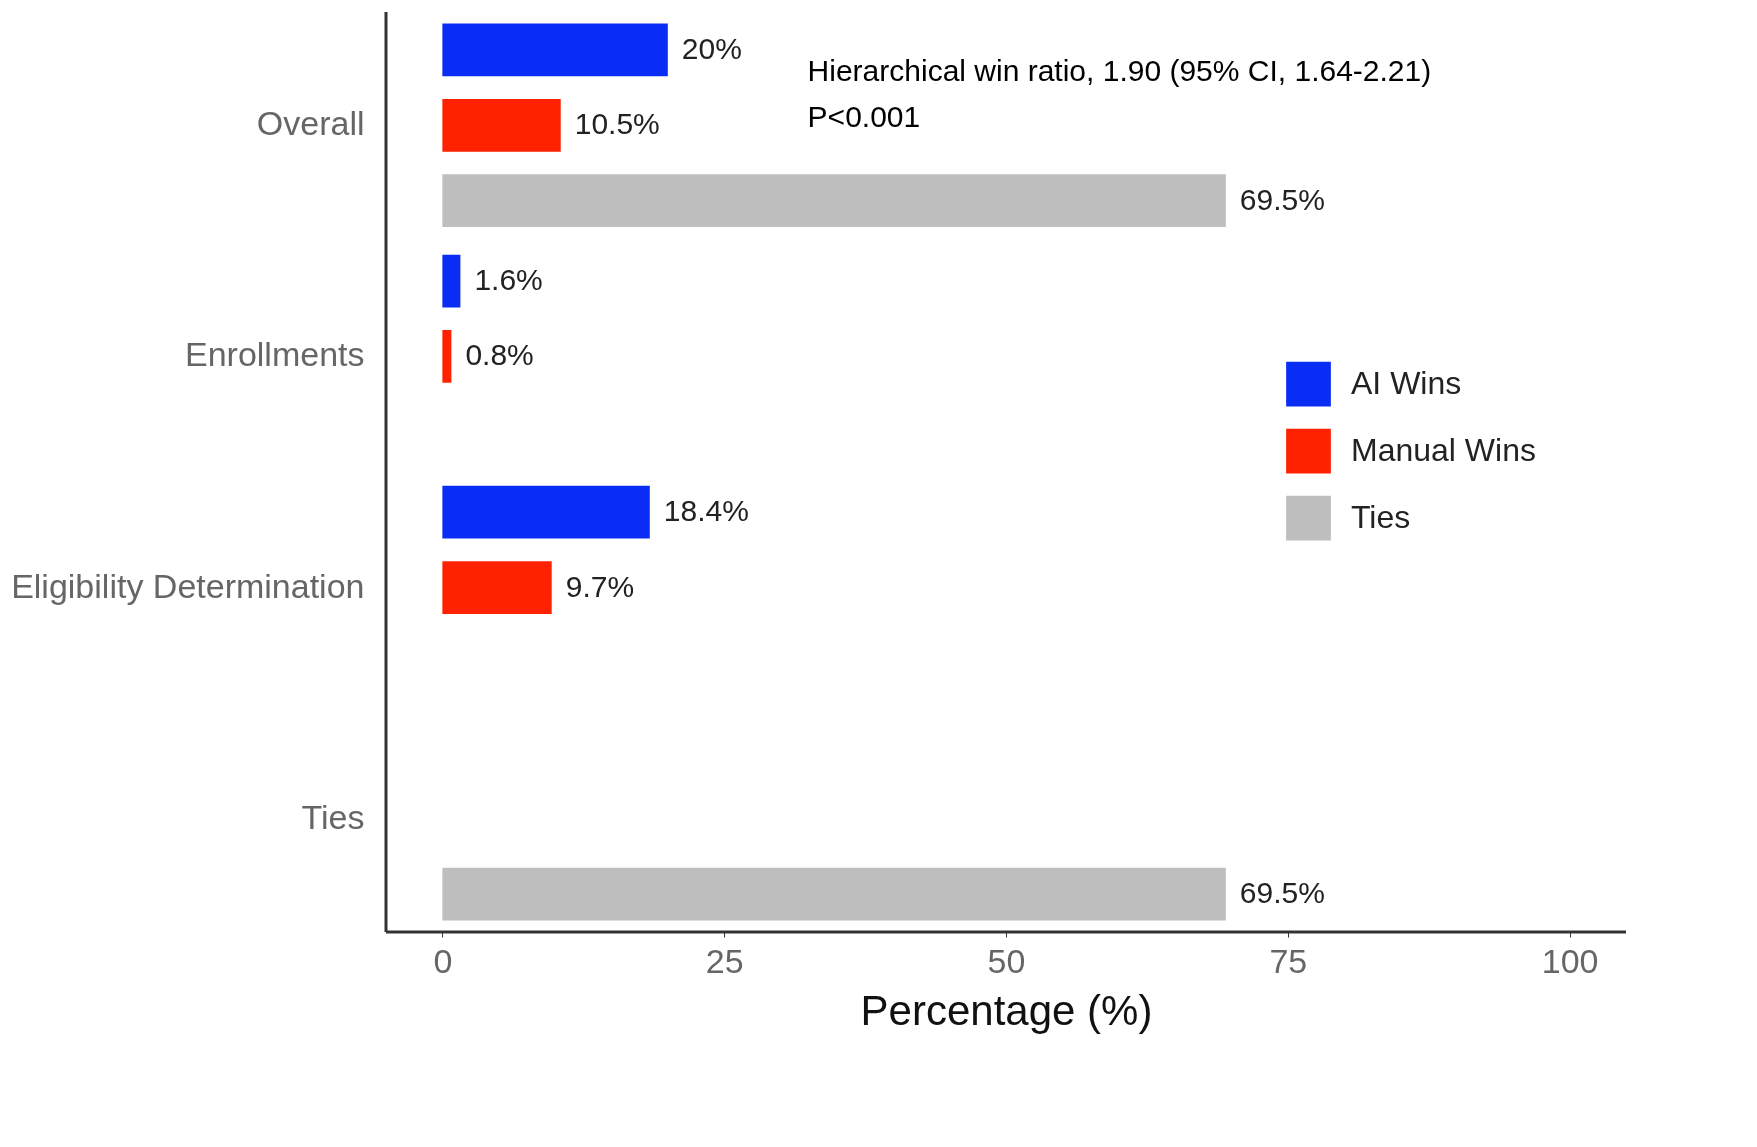  Describe the element at coordinates (508, 280) in the screenshot. I see `data-label: 1.6%` at that location.